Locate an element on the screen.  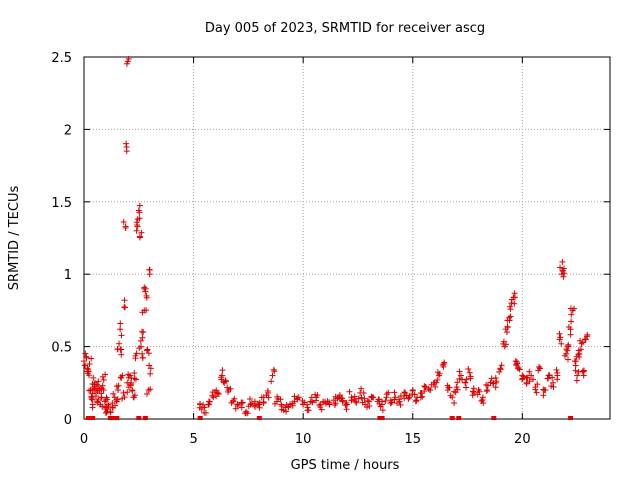
y-tick-label: 0 is located at coordinates (68, 420).